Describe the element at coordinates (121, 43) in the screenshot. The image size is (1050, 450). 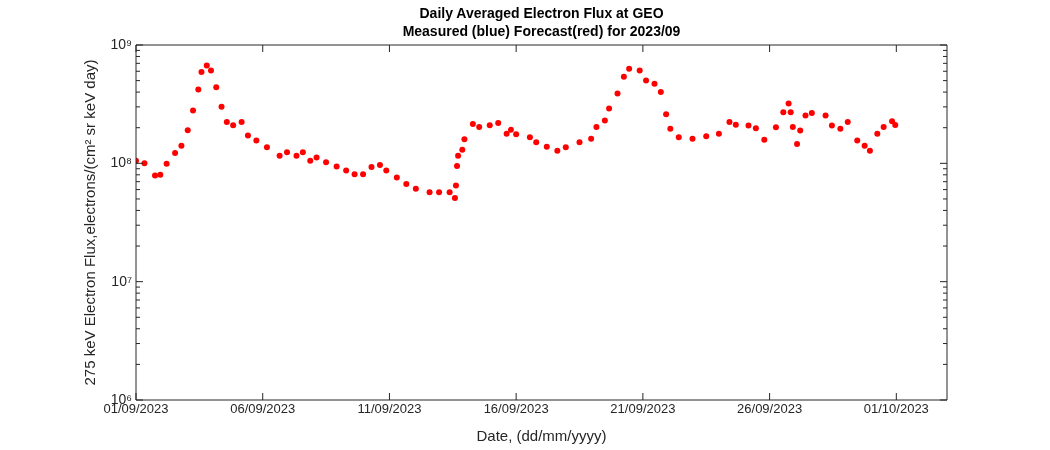
I see `y-tick-label: 10⁹` at that location.